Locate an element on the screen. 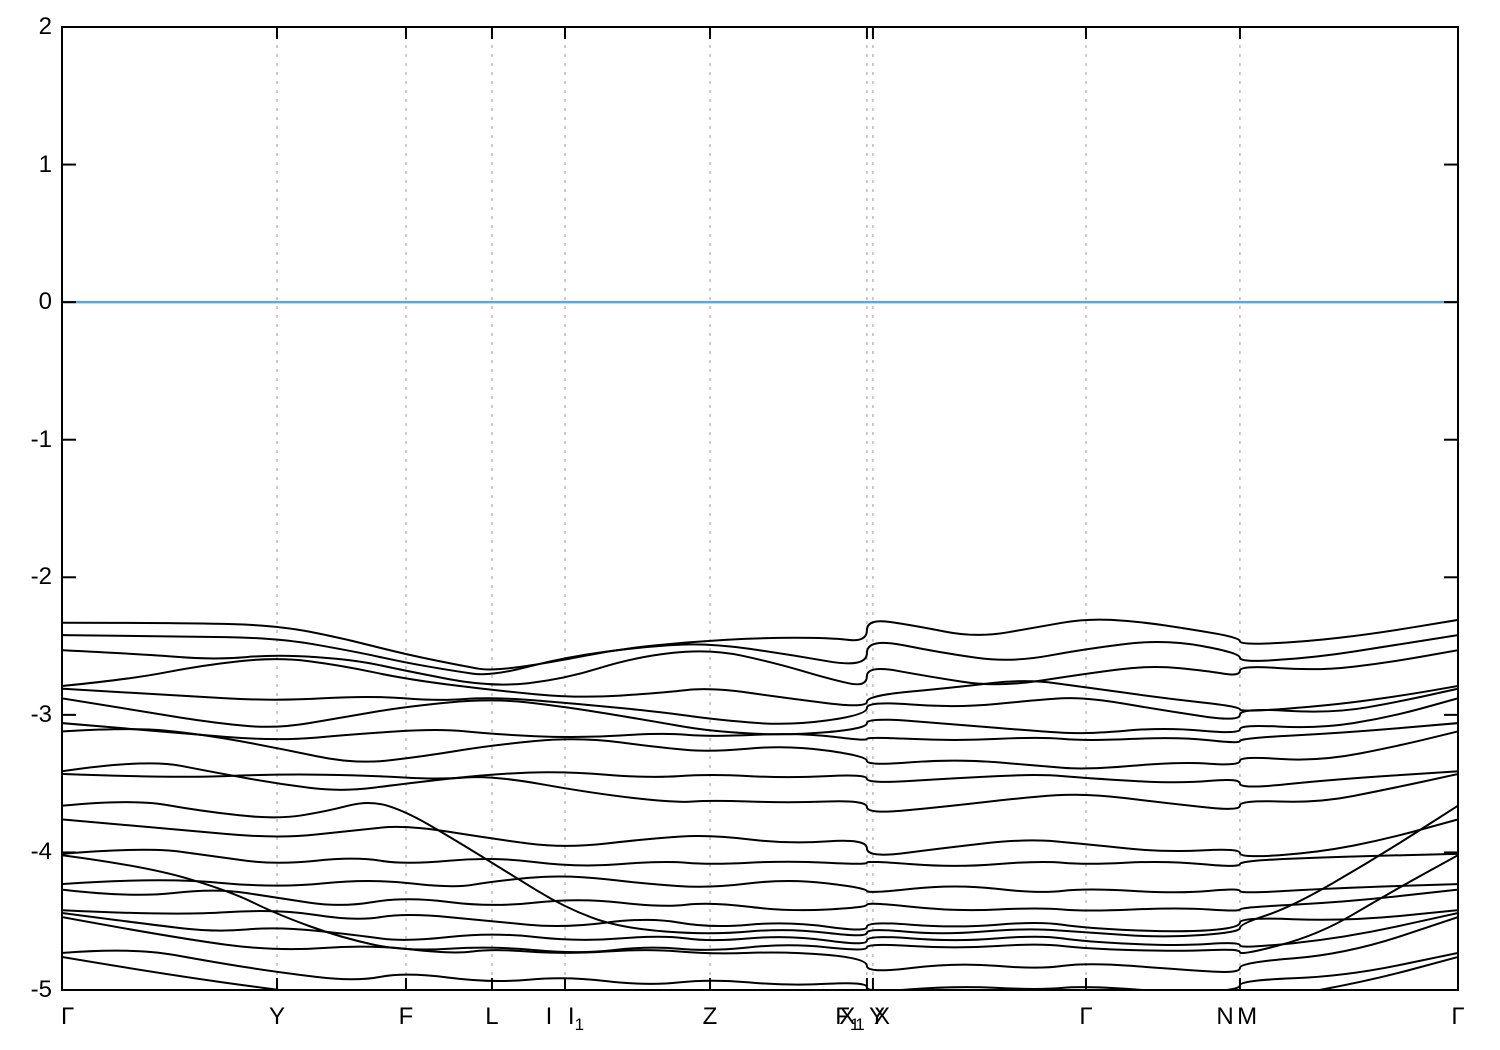 This screenshot has height=1050, width=1500. ytick-label: 1 is located at coordinates (45, 164).